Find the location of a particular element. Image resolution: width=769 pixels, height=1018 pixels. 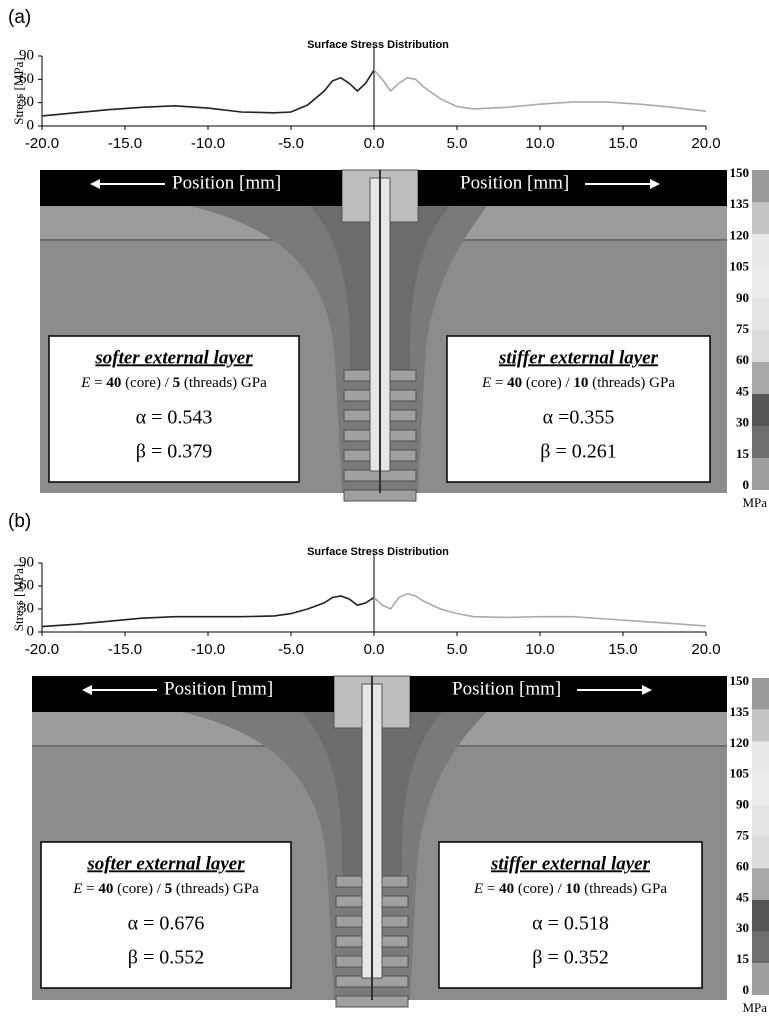

beta-value: β = 0.261 is located at coordinates (578, 452).